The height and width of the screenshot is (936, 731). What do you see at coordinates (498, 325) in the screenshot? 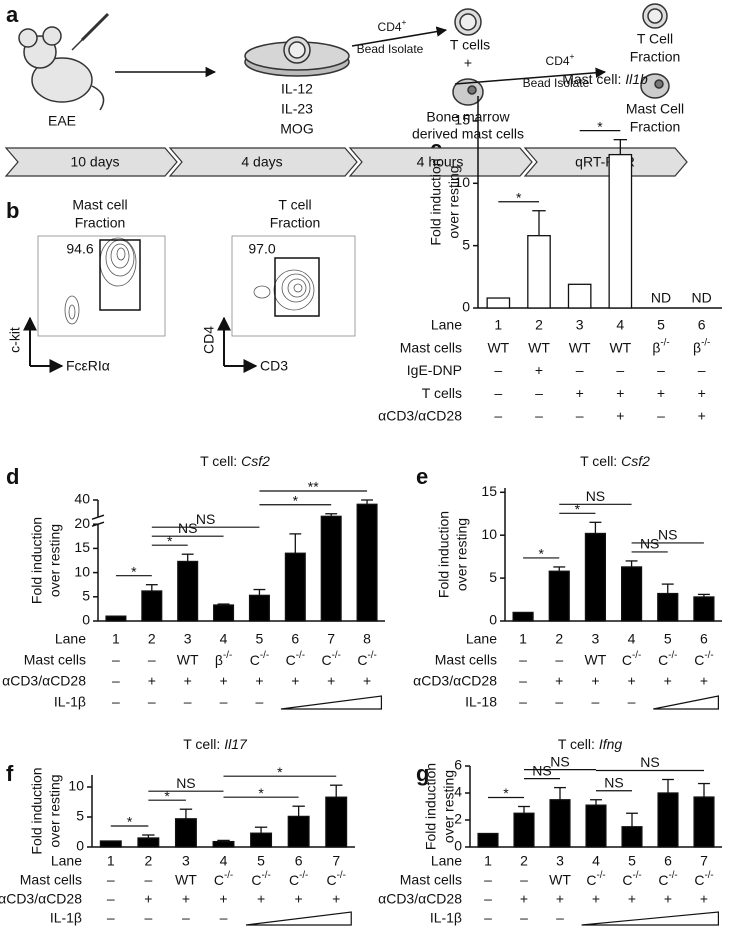
I see `lane-number: 1` at bounding box center [498, 325].